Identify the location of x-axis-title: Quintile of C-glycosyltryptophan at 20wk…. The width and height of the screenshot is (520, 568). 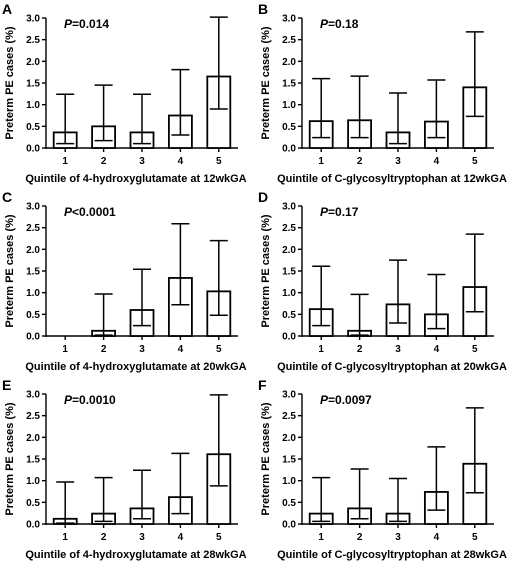
(392, 367).